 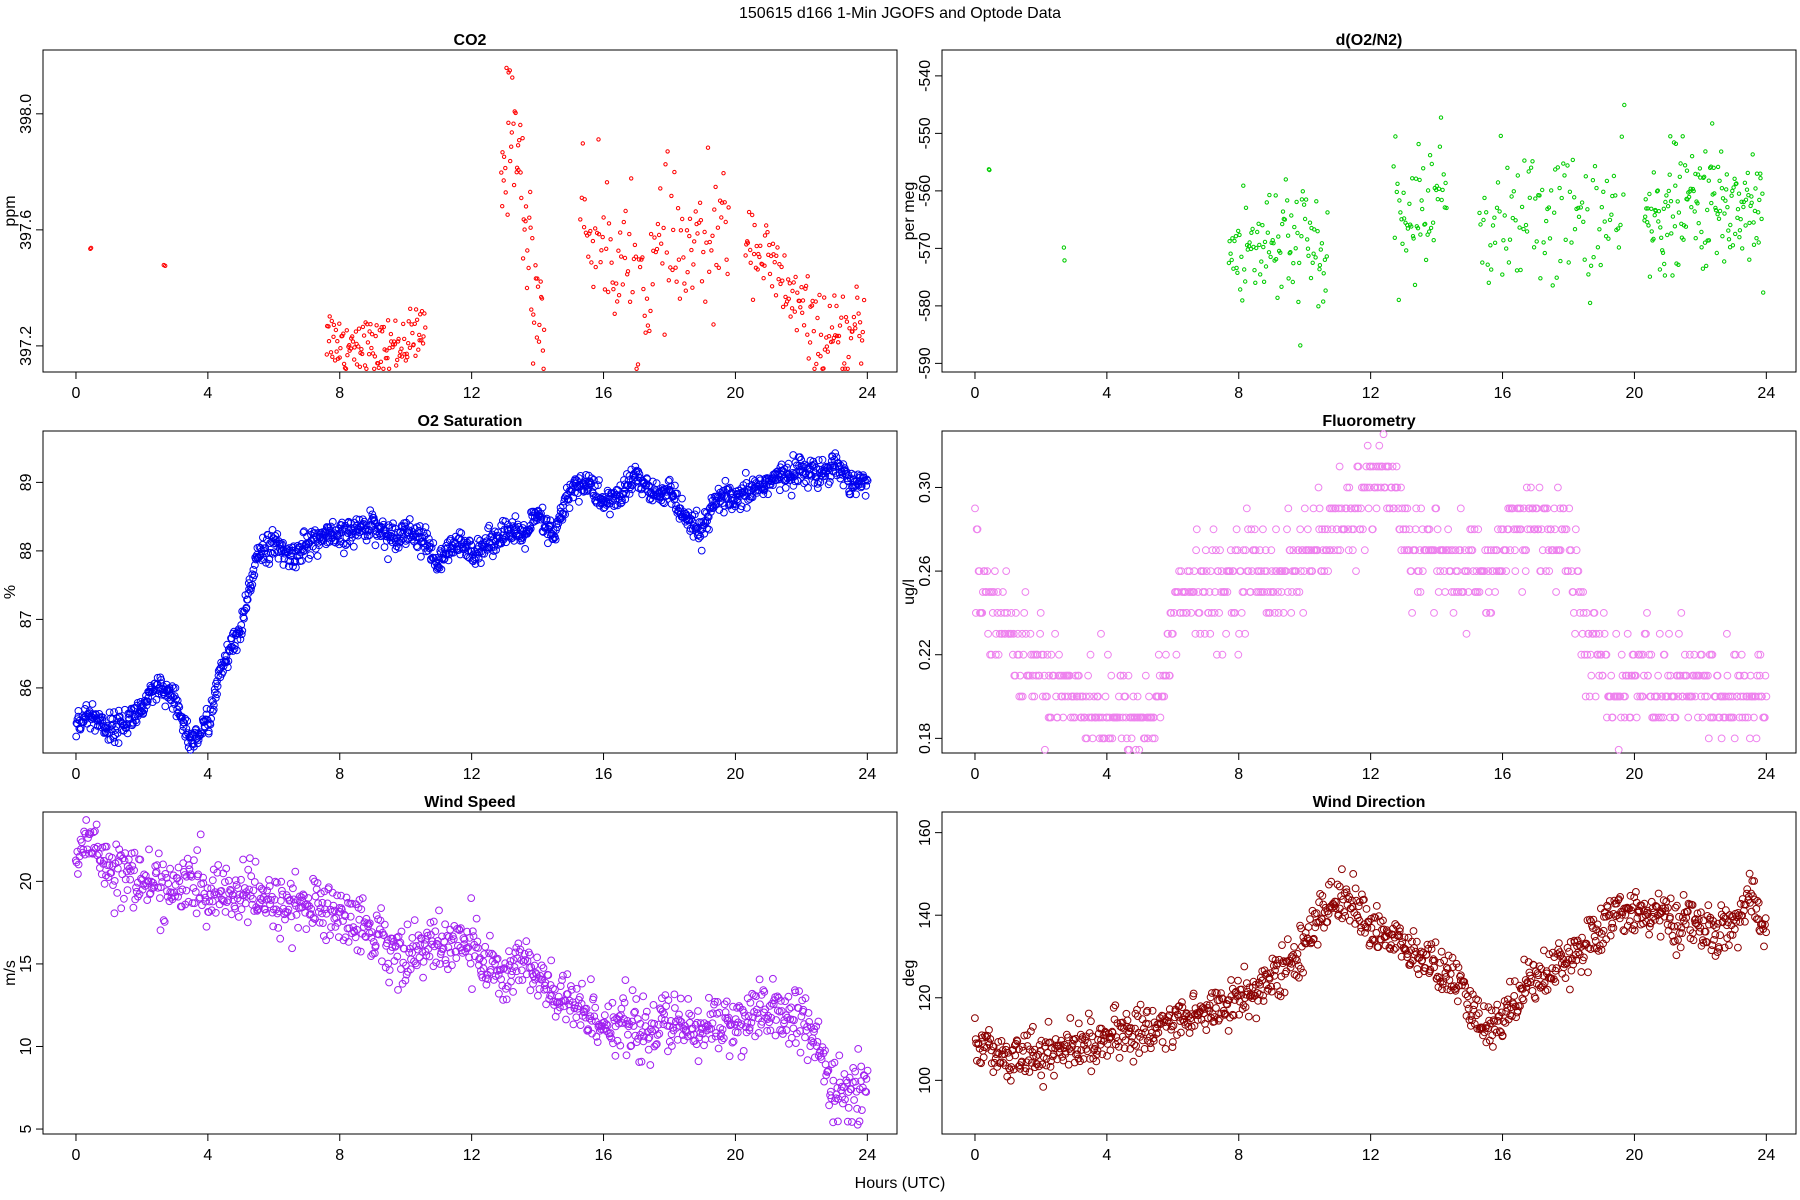 I want to click on do2n2-x-tick-label: 0, so click(x=975, y=393).